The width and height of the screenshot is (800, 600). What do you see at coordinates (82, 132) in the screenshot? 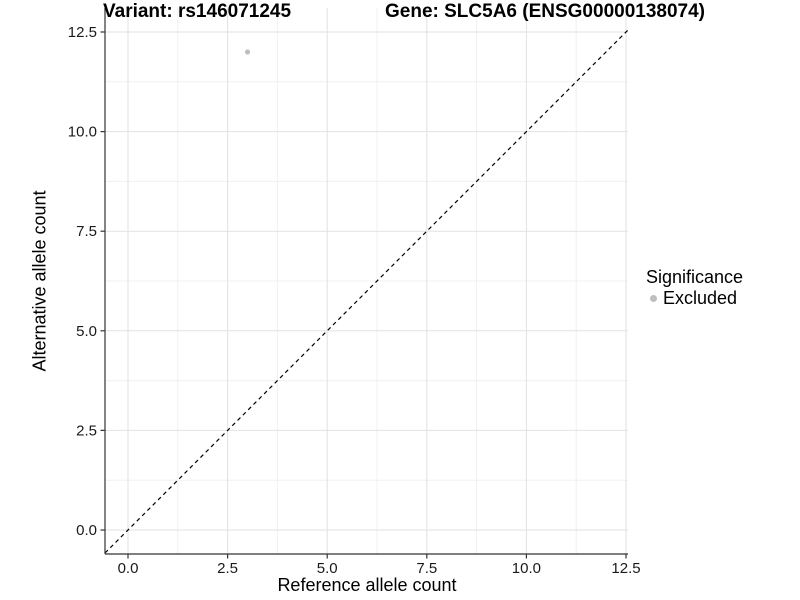
I see `y-tick-label: 10.0` at bounding box center [82, 132].